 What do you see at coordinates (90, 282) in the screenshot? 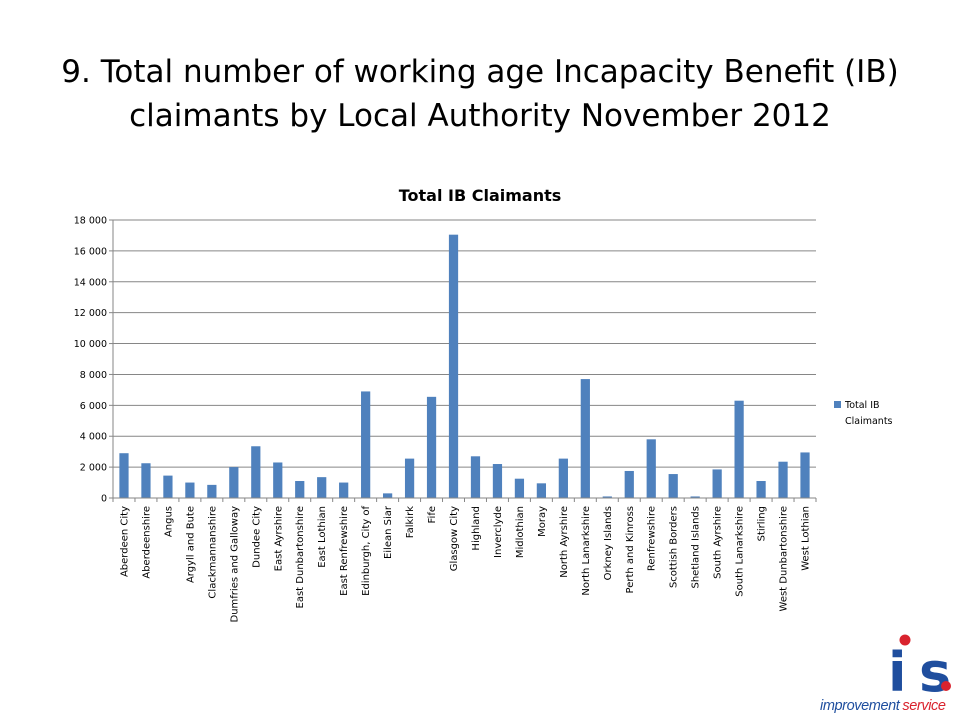
I see `y-tick-label: 14 000` at bounding box center [90, 282].